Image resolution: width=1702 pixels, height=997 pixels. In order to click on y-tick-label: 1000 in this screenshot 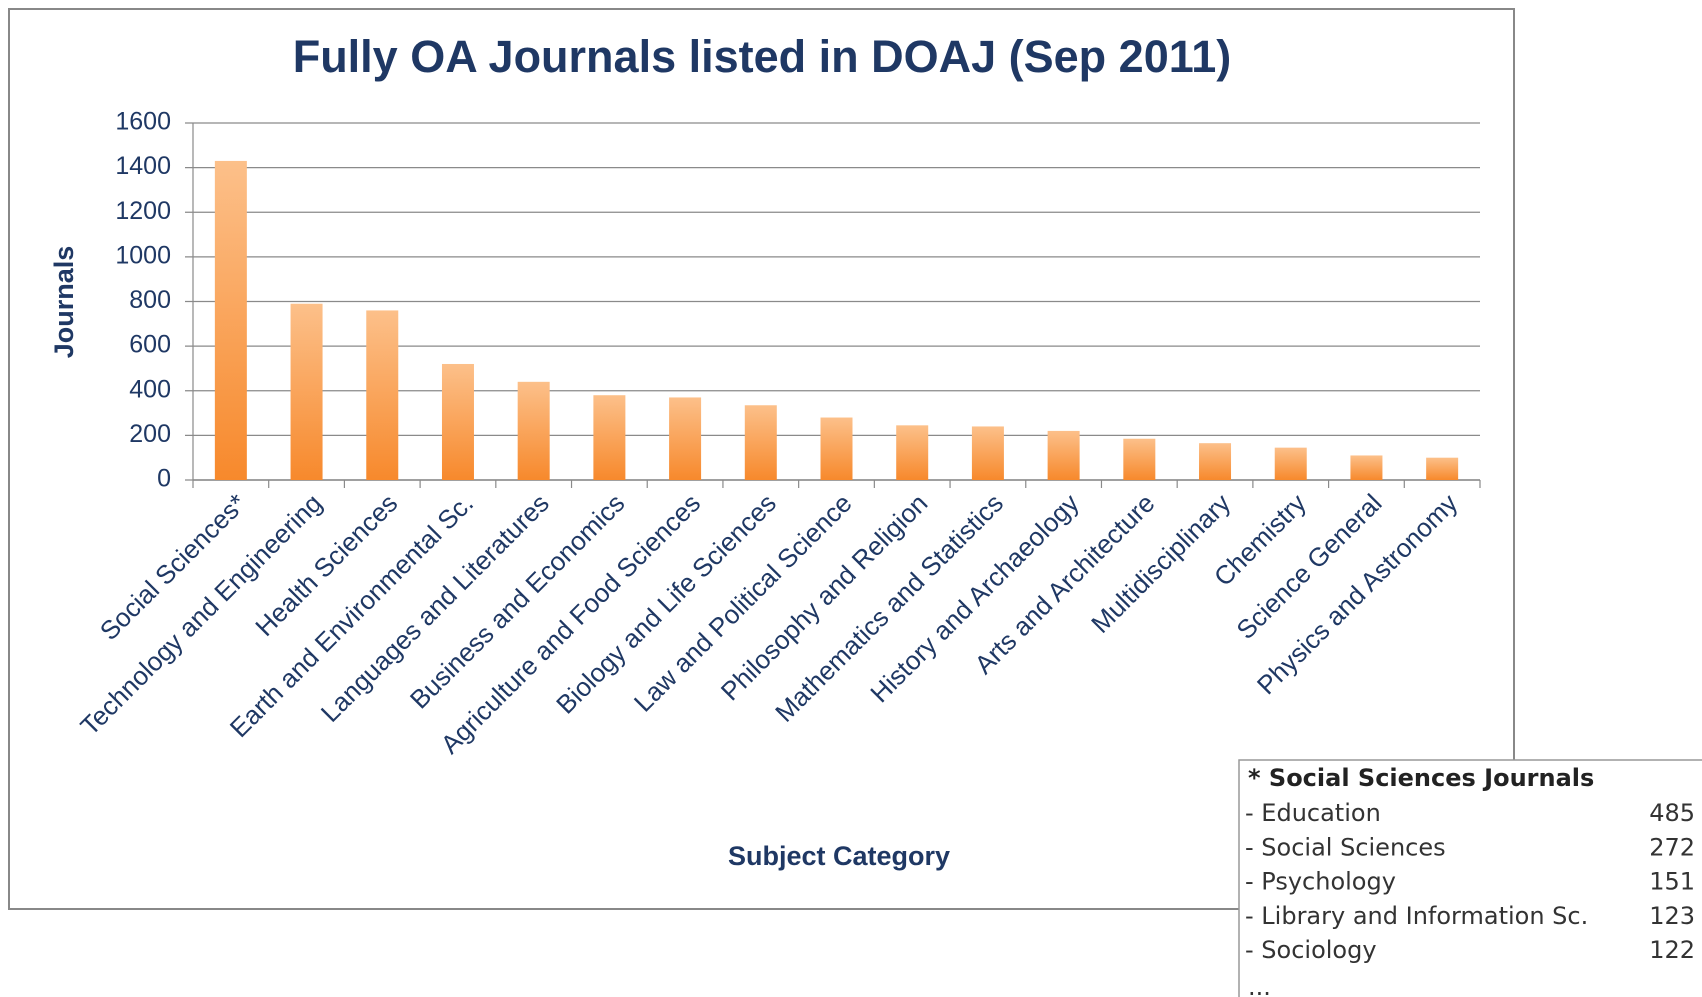, I will do `click(143, 255)`.